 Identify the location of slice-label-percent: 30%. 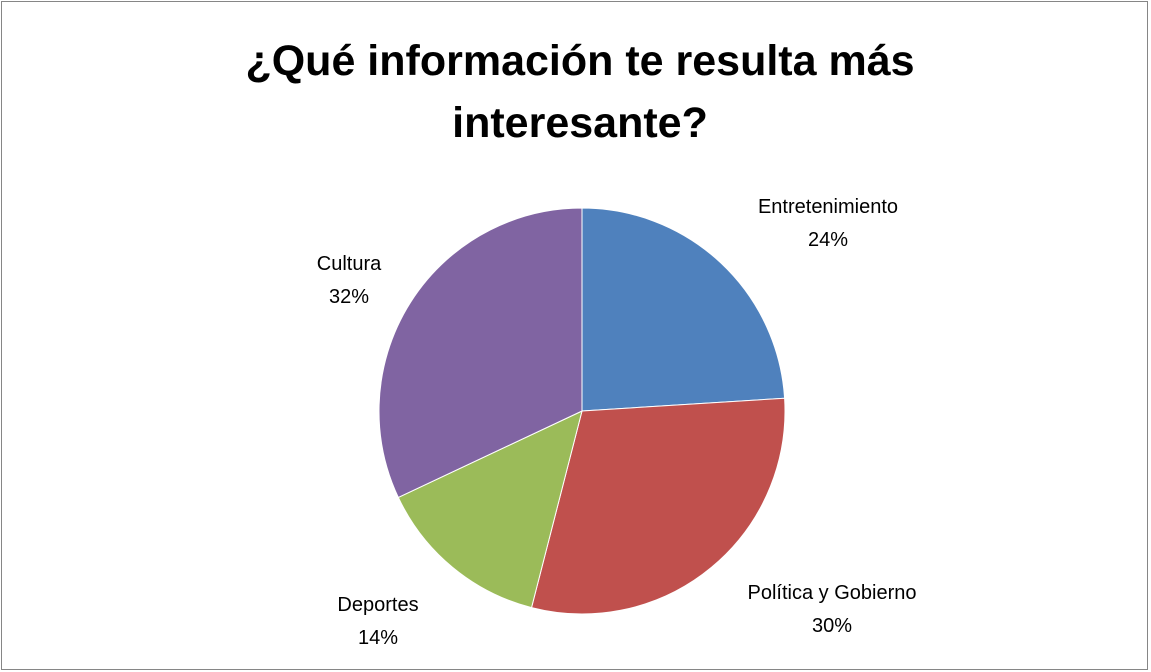
(832, 626).